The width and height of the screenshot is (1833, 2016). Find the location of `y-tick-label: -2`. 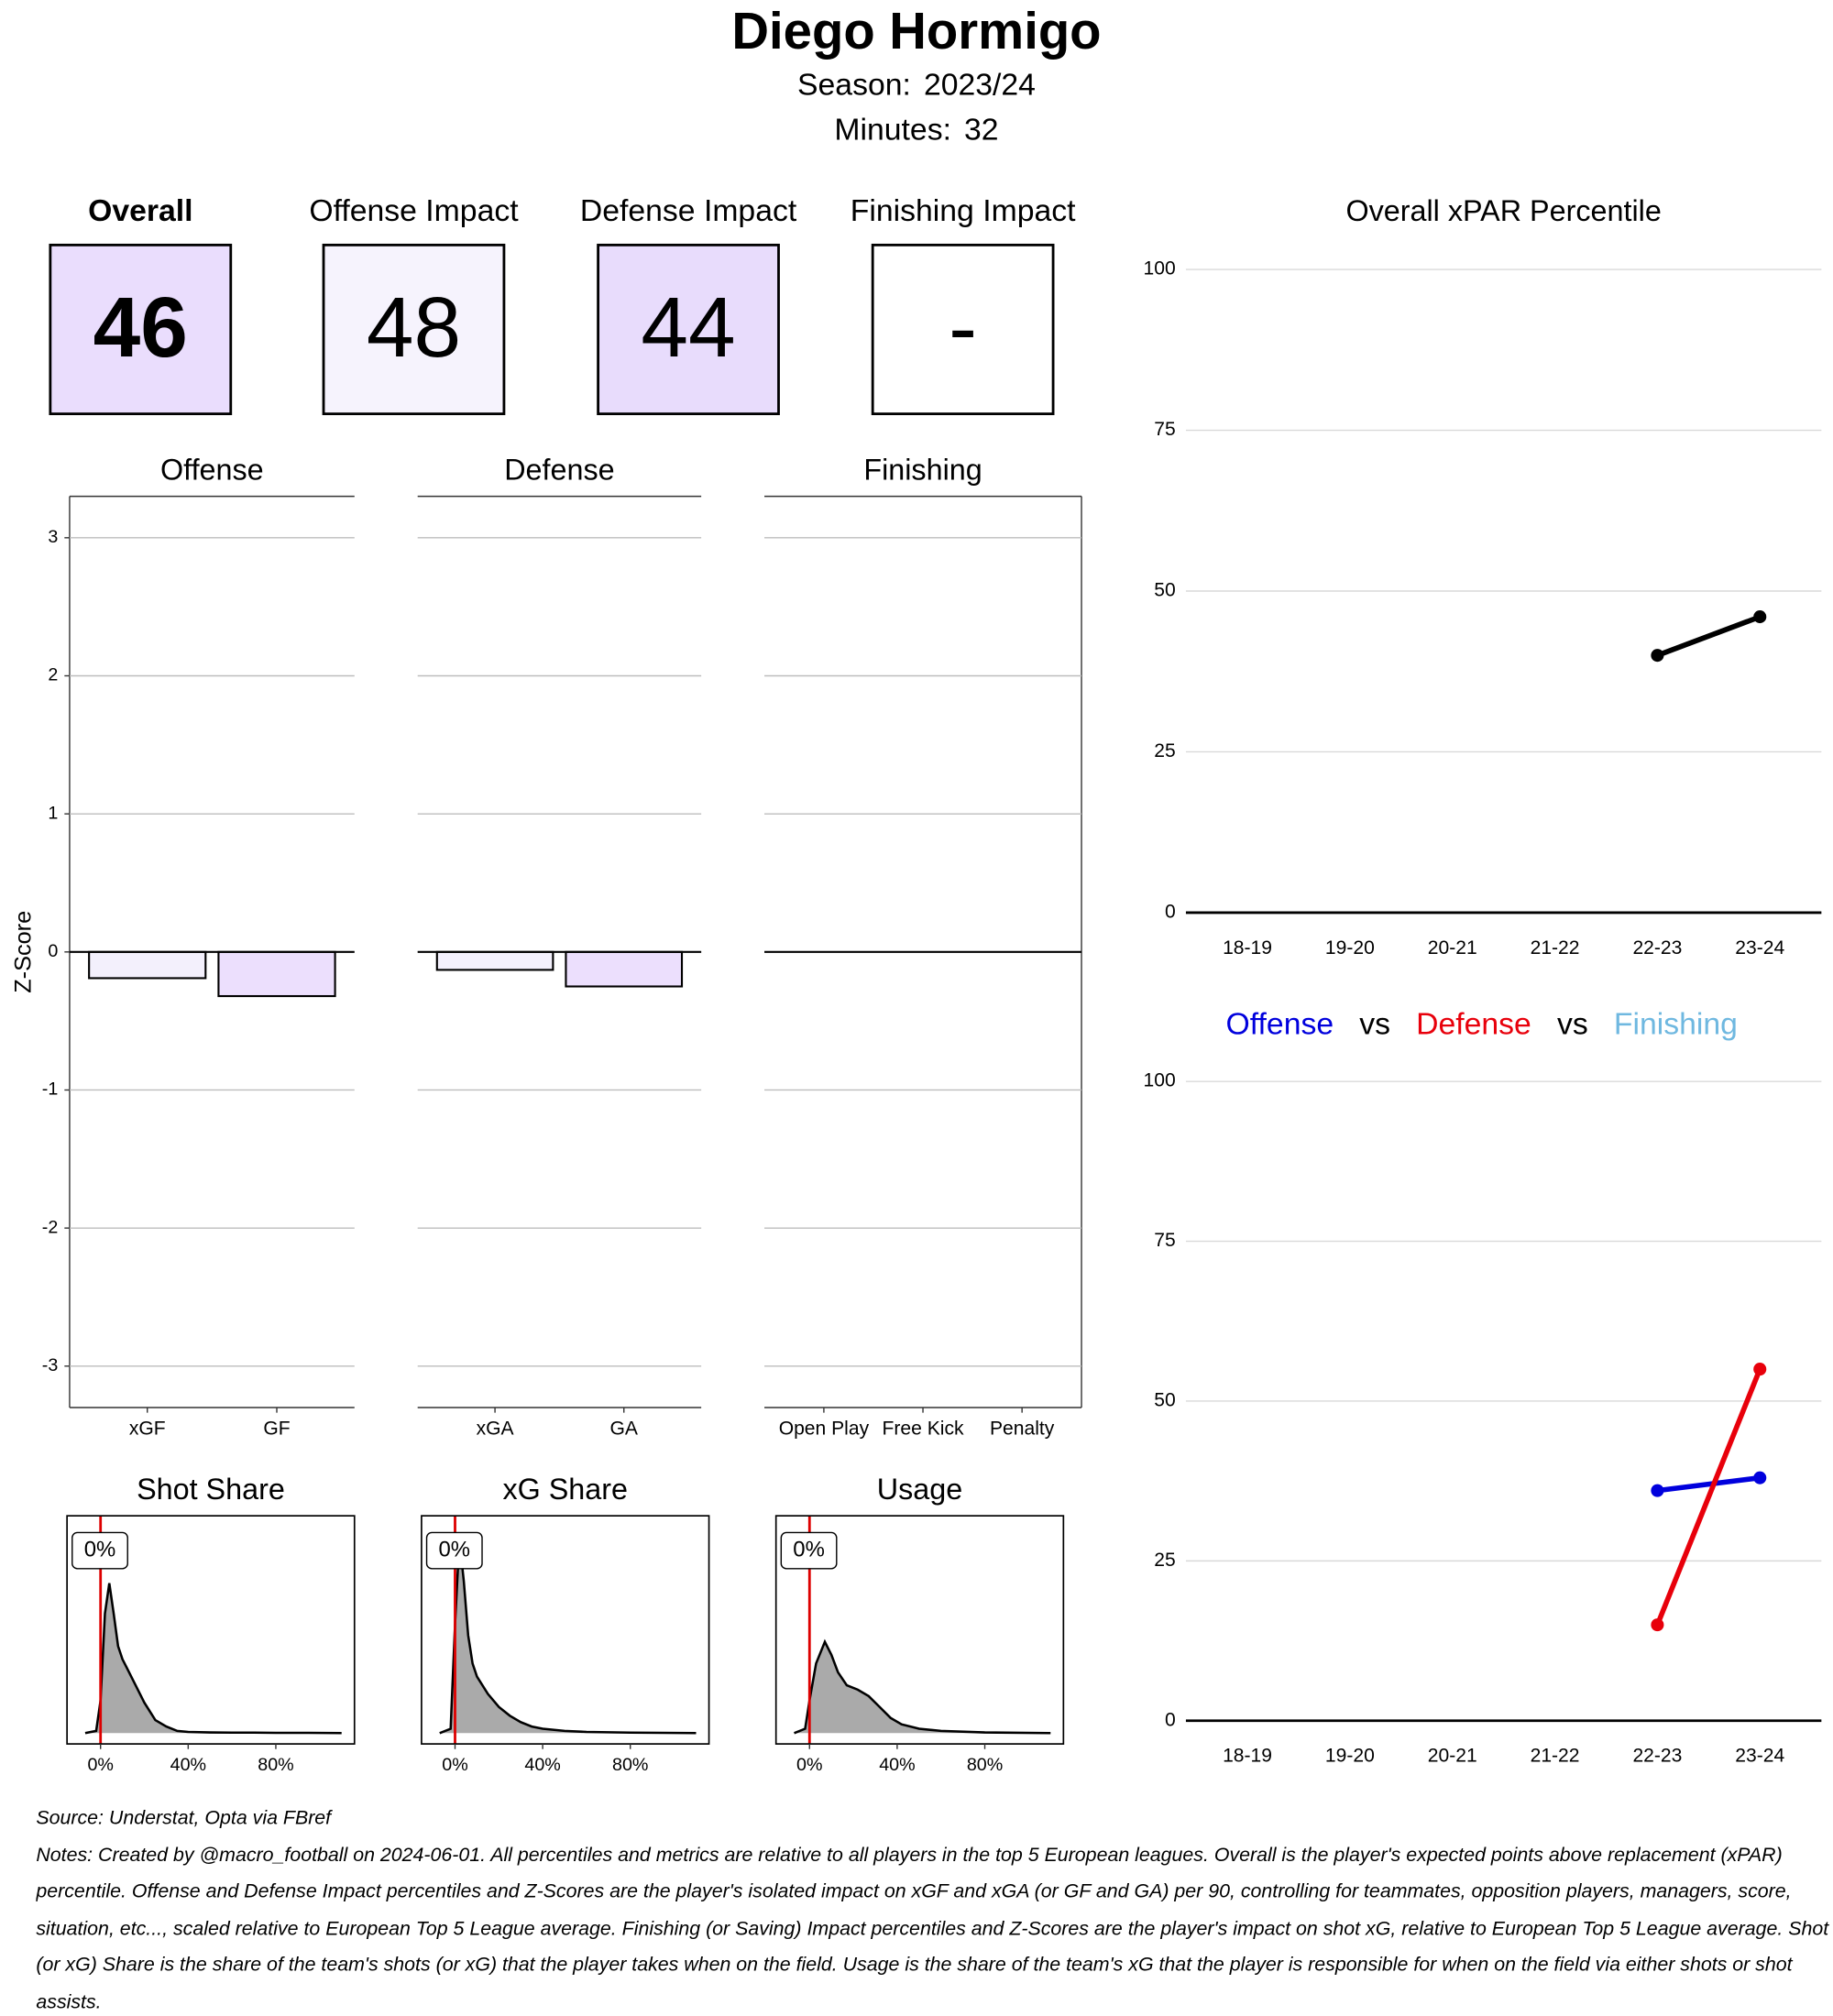

y-tick-label: -2 is located at coordinates (50, 1227).